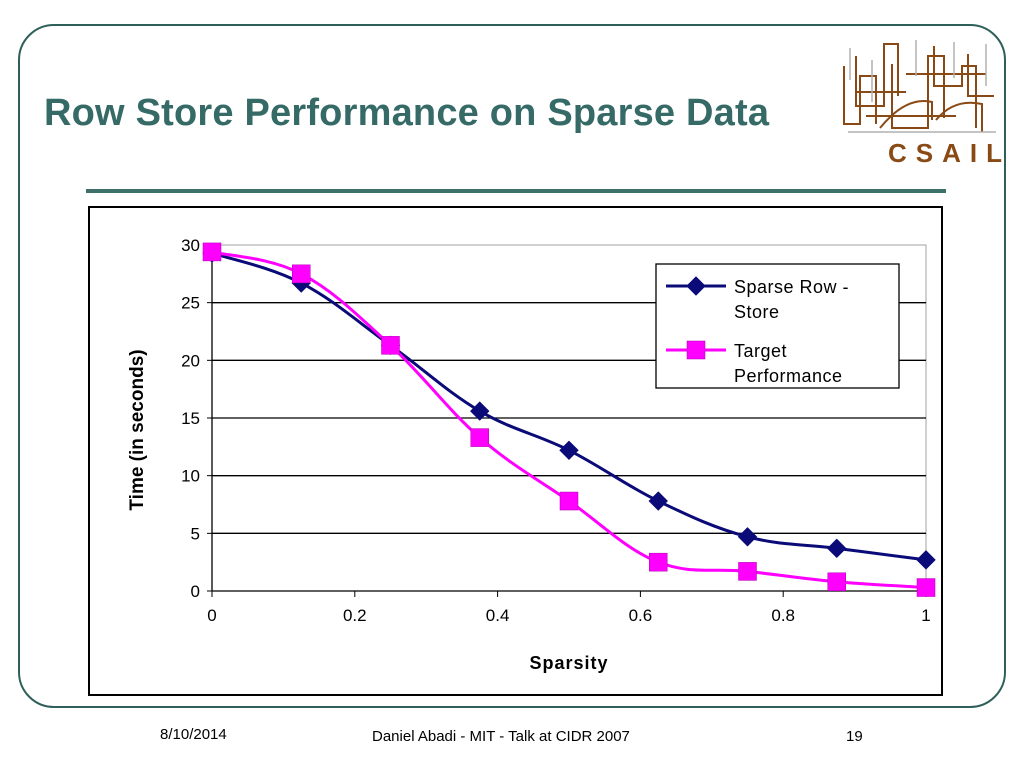 The width and height of the screenshot is (1024, 768). What do you see at coordinates (498, 615) in the screenshot?
I see `x-tick-label: 0.4` at bounding box center [498, 615].